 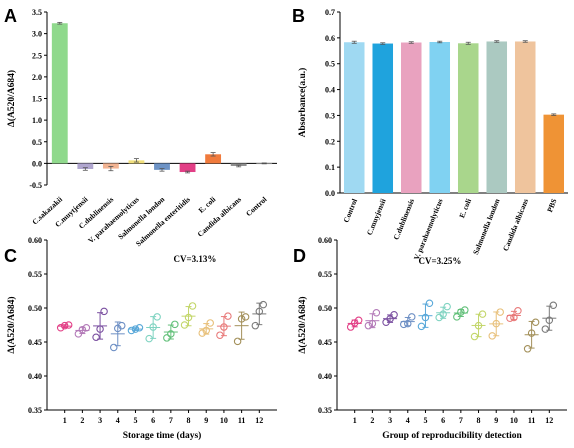 I want to click on panel-d-y-tick-label: 0.45, so click(x=325, y=342).